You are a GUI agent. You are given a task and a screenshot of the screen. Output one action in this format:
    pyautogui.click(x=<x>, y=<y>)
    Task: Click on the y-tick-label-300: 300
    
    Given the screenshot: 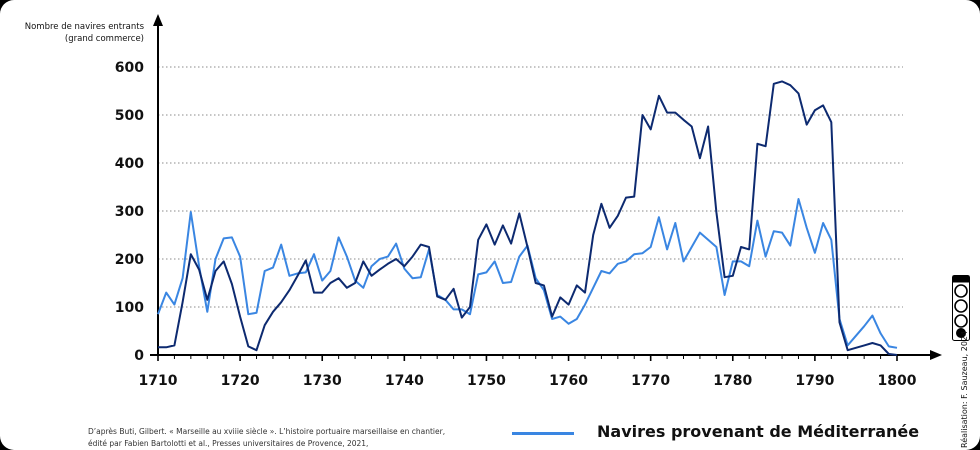 What is the action you would take?
    pyautogui.click(x=129, y=212)
    